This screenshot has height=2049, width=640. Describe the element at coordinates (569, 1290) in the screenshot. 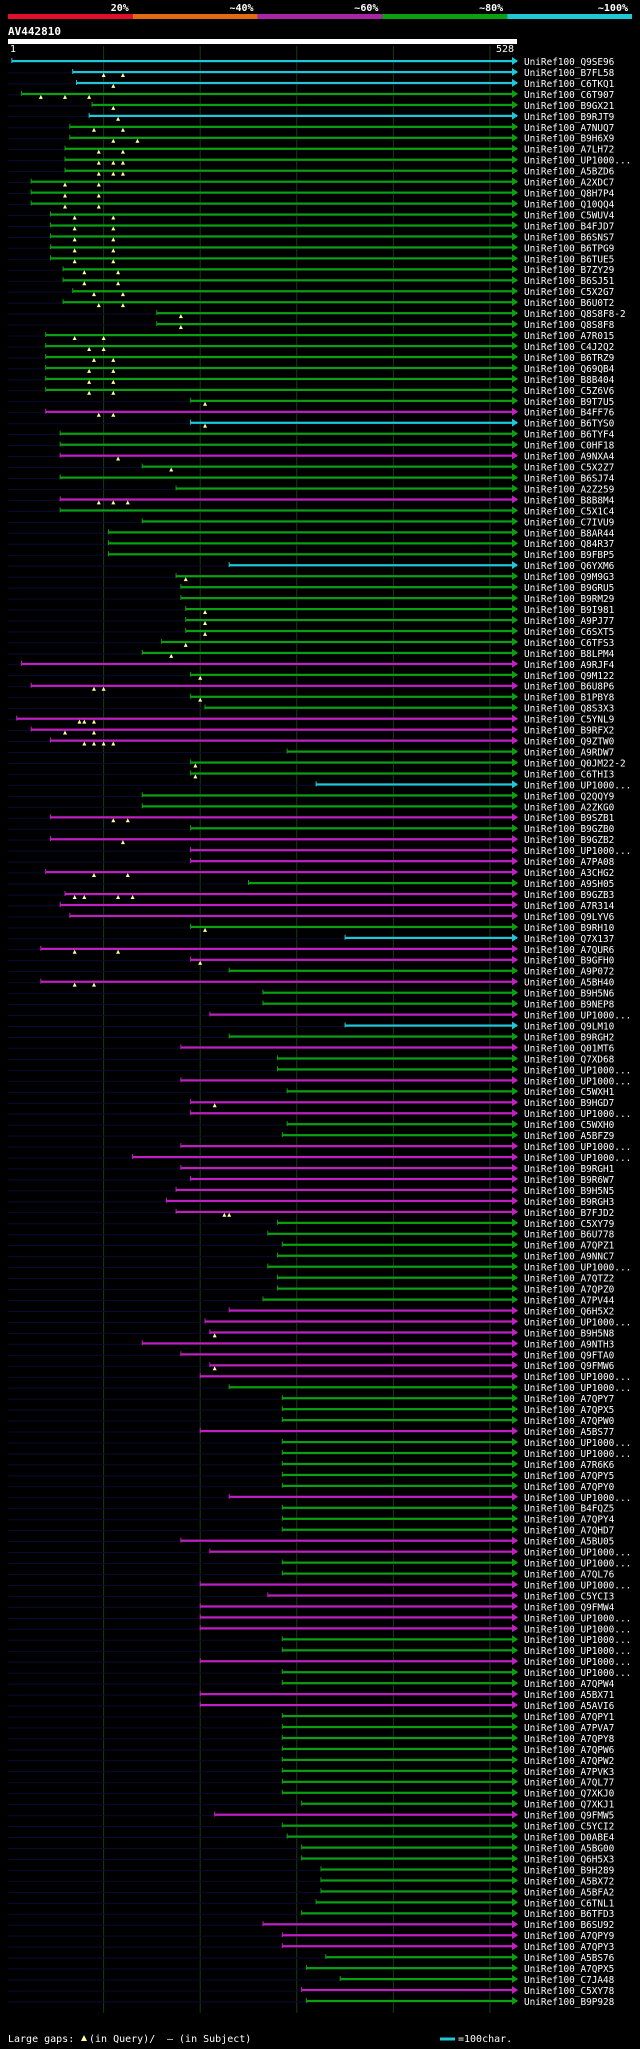

I see `hit-label: UniRef100_A7QPZ0` at that location.